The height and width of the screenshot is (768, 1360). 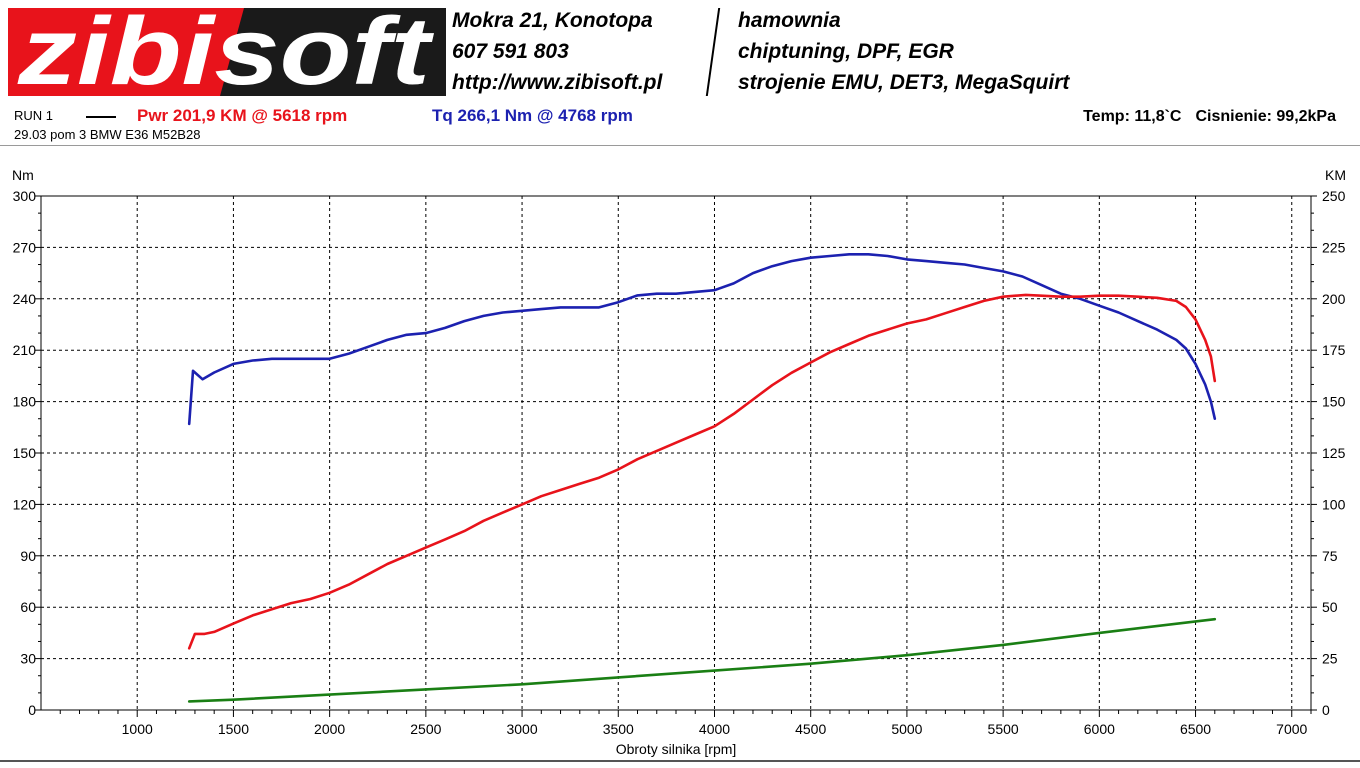 What do you see at coordinates (32, 710) in the screenshot?
I see `y-left-tick-label: 0` at bounding box center [32, 710].